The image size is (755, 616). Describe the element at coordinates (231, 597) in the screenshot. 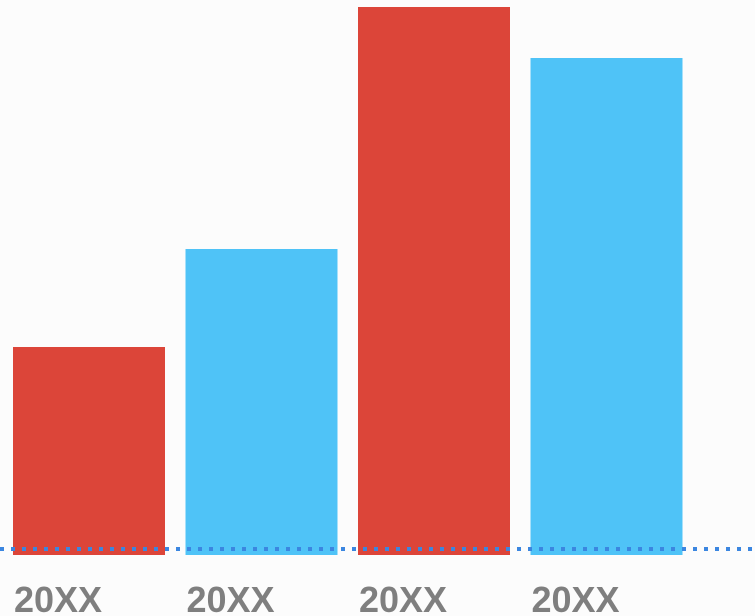

I see `x-tick-label-2: 20XX` at that location.